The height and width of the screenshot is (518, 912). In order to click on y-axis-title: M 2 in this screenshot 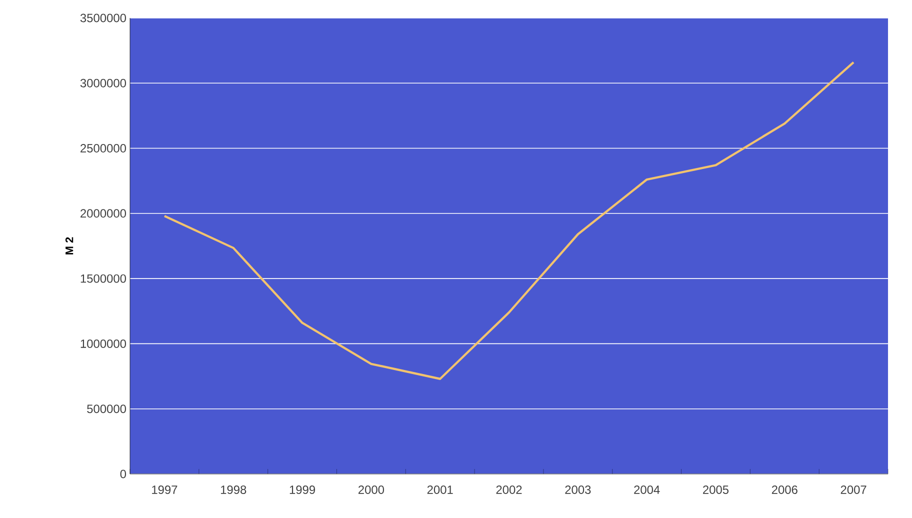, I will do `click(69, 245)`.